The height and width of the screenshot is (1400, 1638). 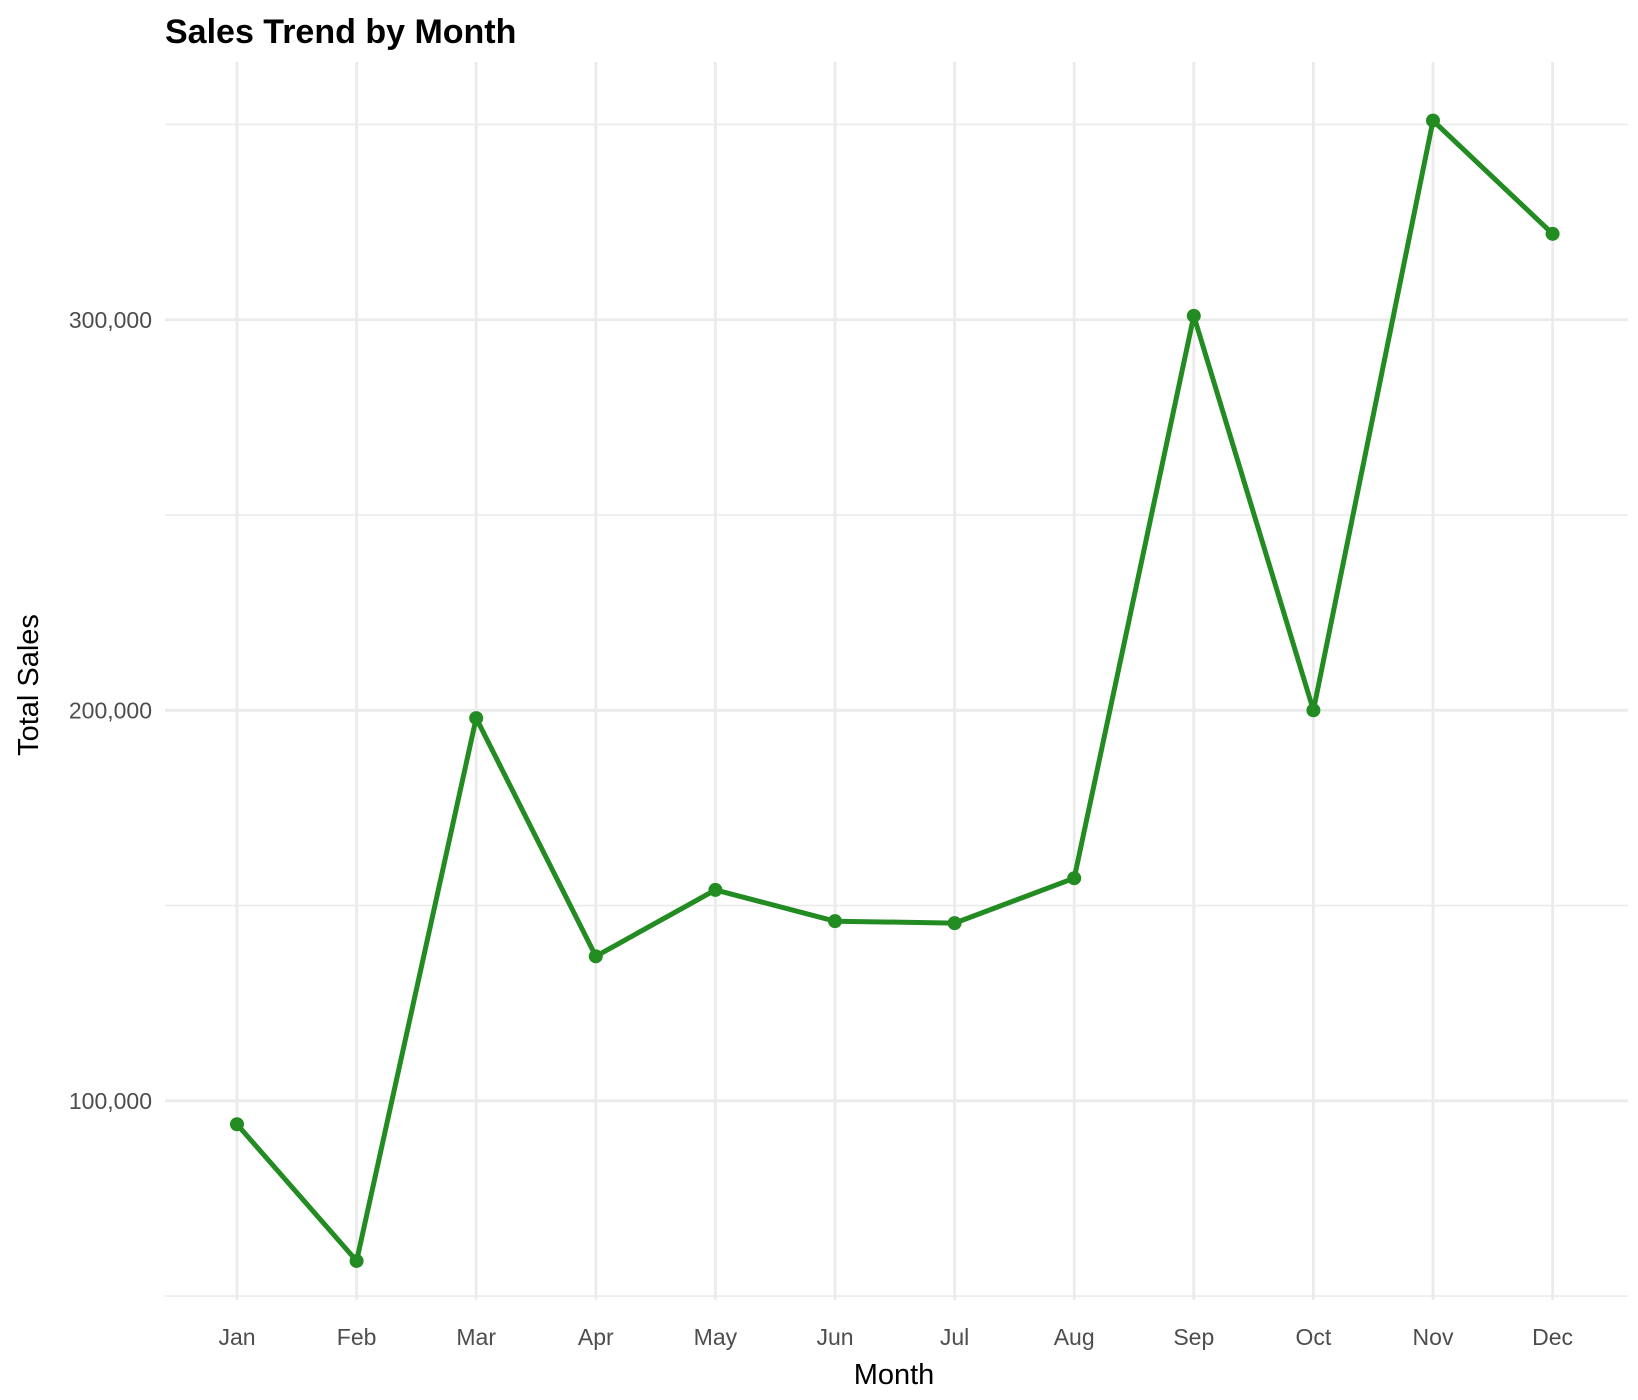 I want to click on x-tick-label-dec: Dec, so click(x=1552, y=1337).